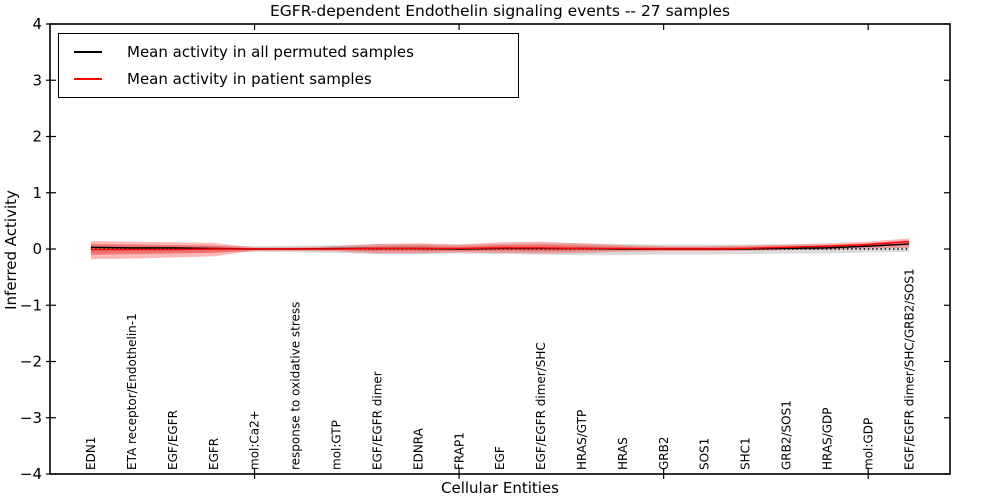 The height and width of the screenshot is (500, 1000). I want to click on y-tick-label: −4, so click(31, 474).